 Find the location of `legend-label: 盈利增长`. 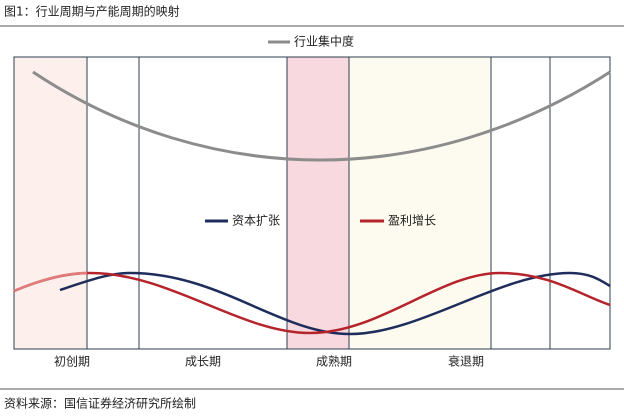

legend-label: 盈利增长 is located at coordinates (412, 221).